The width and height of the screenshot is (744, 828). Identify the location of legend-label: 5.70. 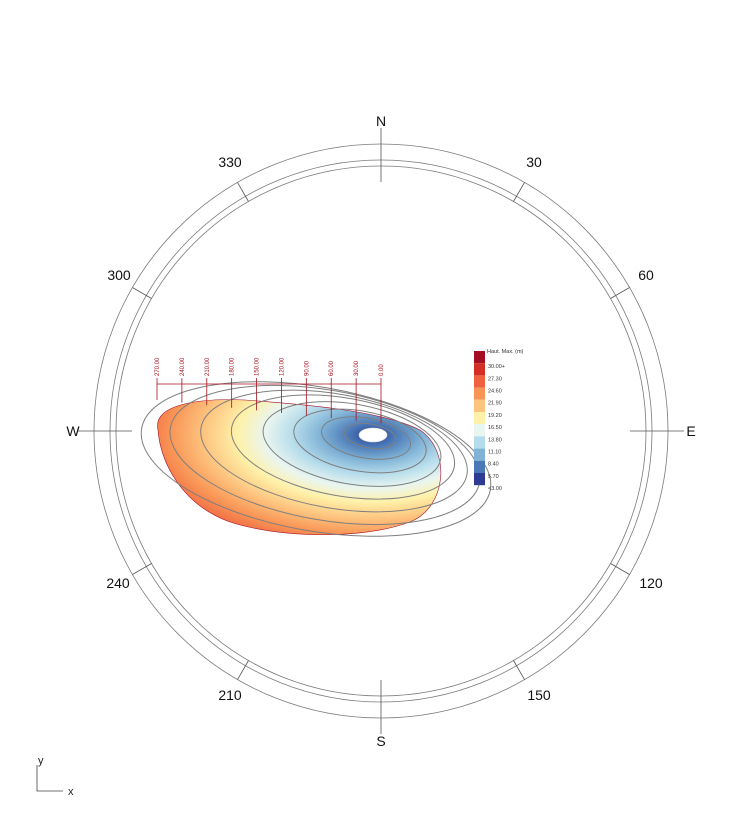
(493, 477).